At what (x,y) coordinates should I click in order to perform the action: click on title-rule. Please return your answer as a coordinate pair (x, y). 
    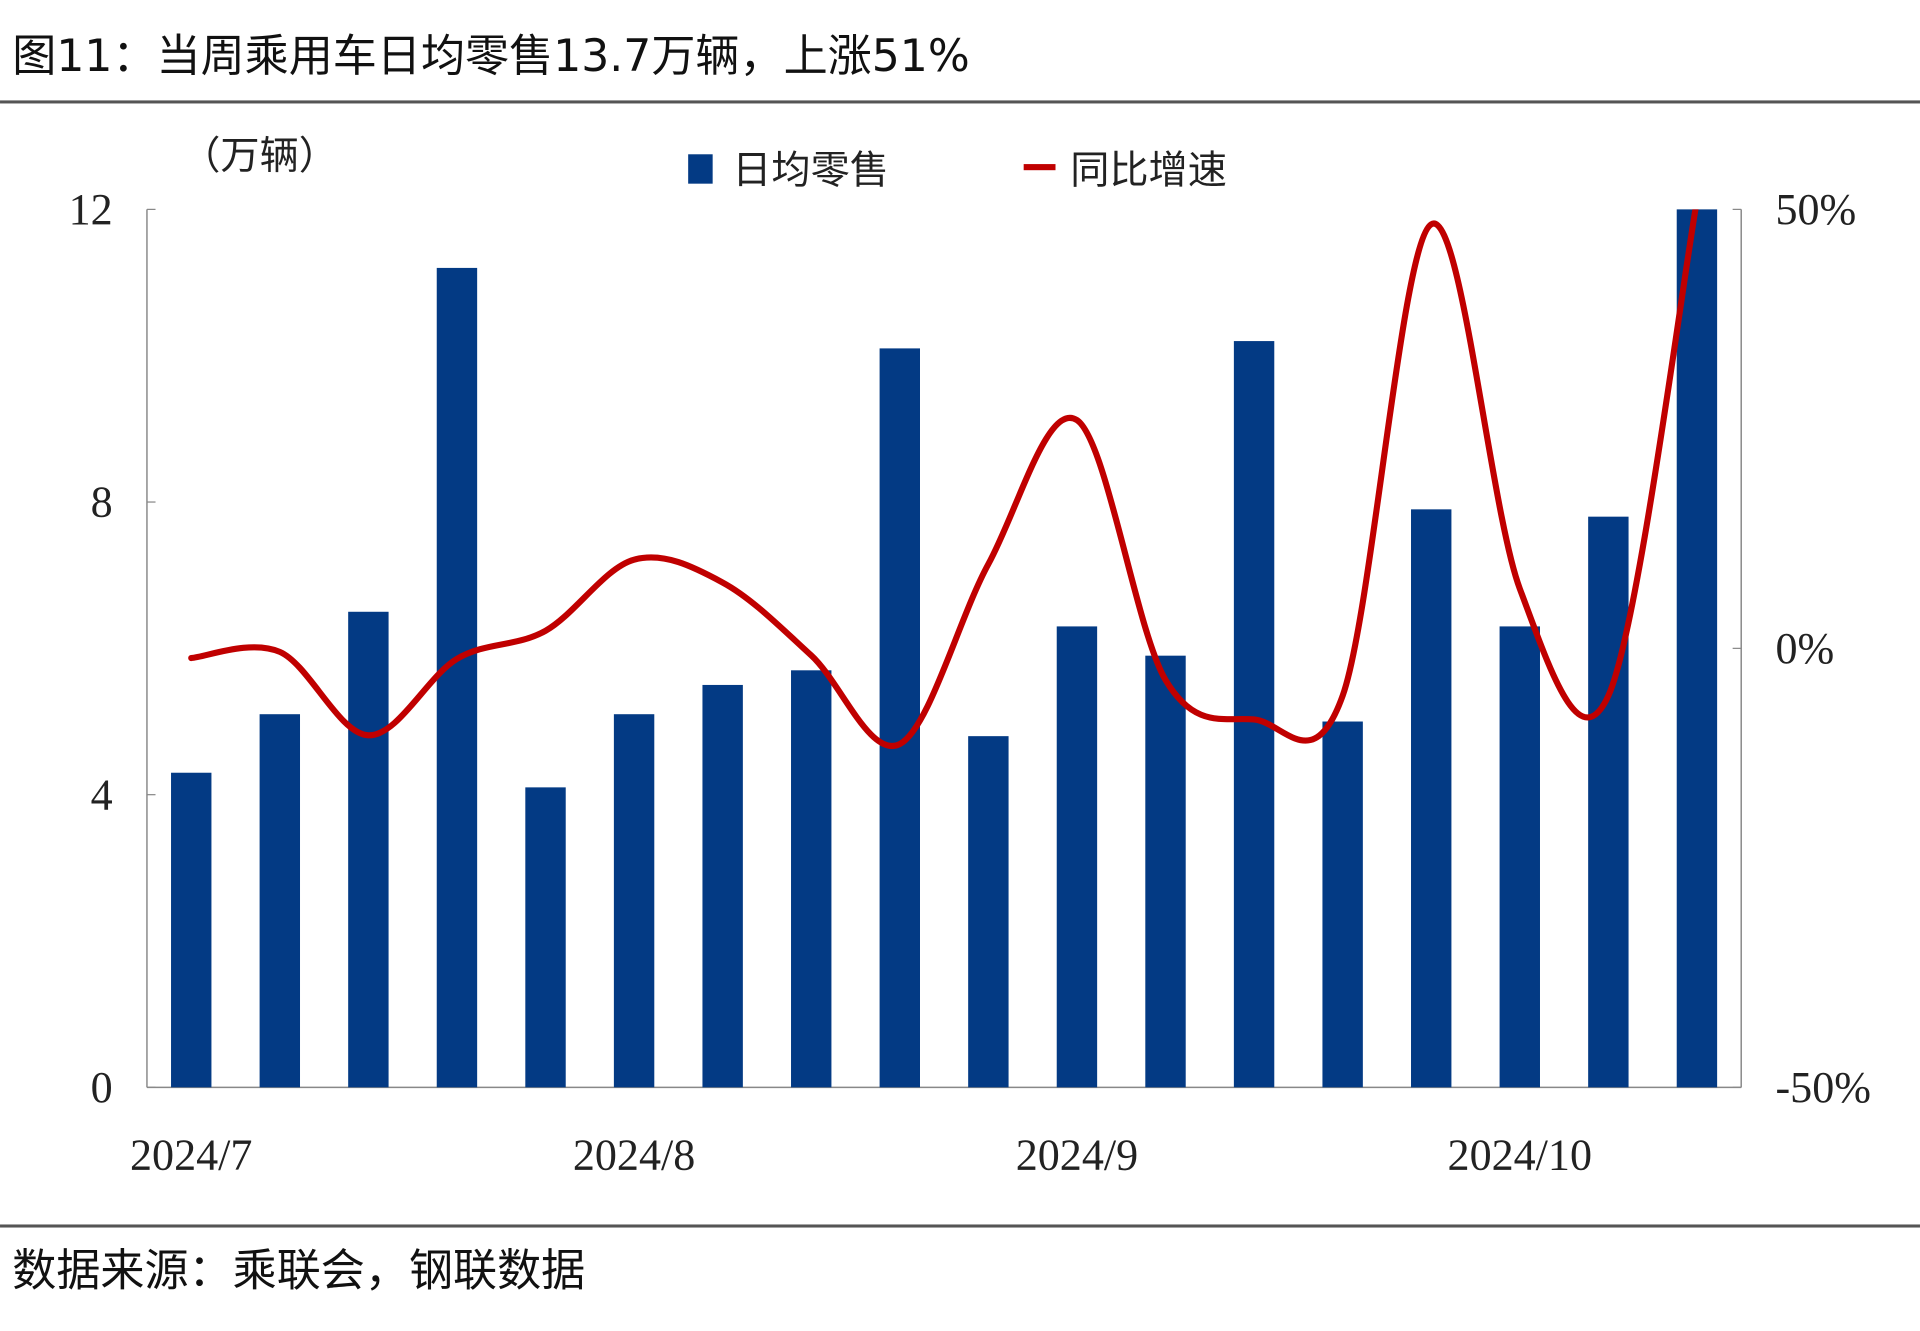
    Looking at the image, I should click on (960, 102).